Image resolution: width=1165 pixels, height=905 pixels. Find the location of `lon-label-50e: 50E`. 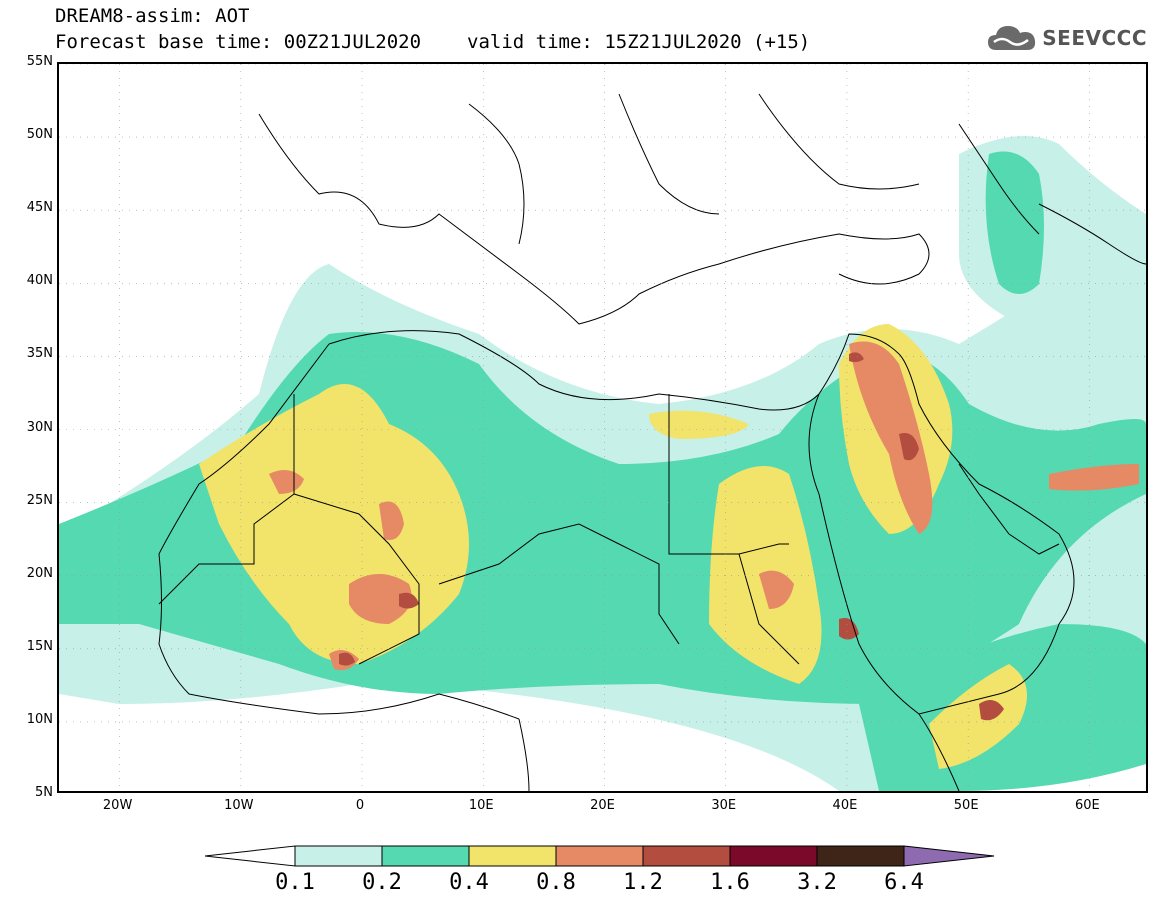

lon-label-50e: 50E is located at coordinates (966, 805).